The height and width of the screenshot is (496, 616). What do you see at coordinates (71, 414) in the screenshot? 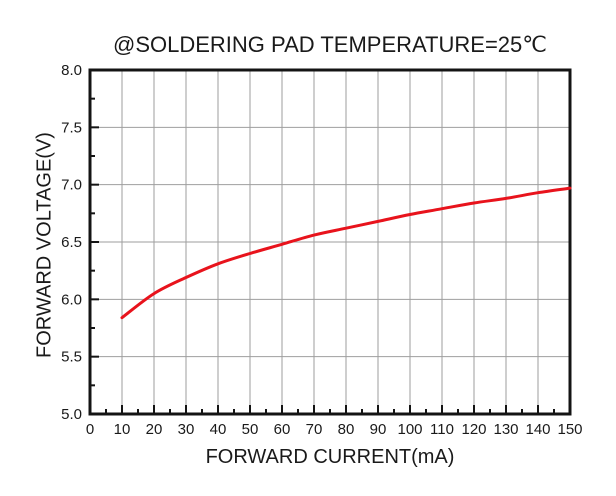
I see `y-tick-label: 5.0` at bounding box center [71, 414].